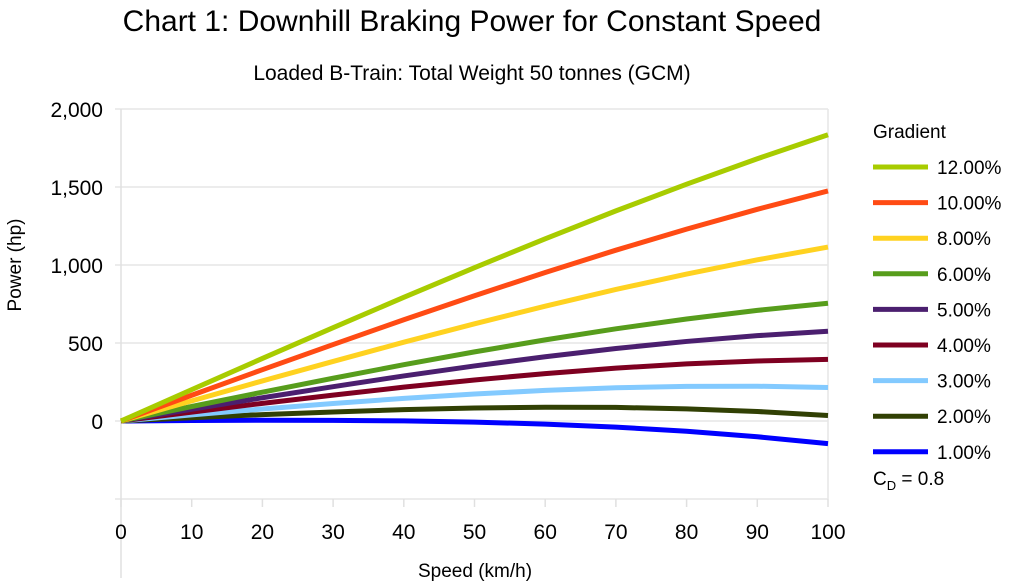  Describe the element at coordinates (964, 382) in the screenshot. I see `legend-label: 3.00%` at that location.